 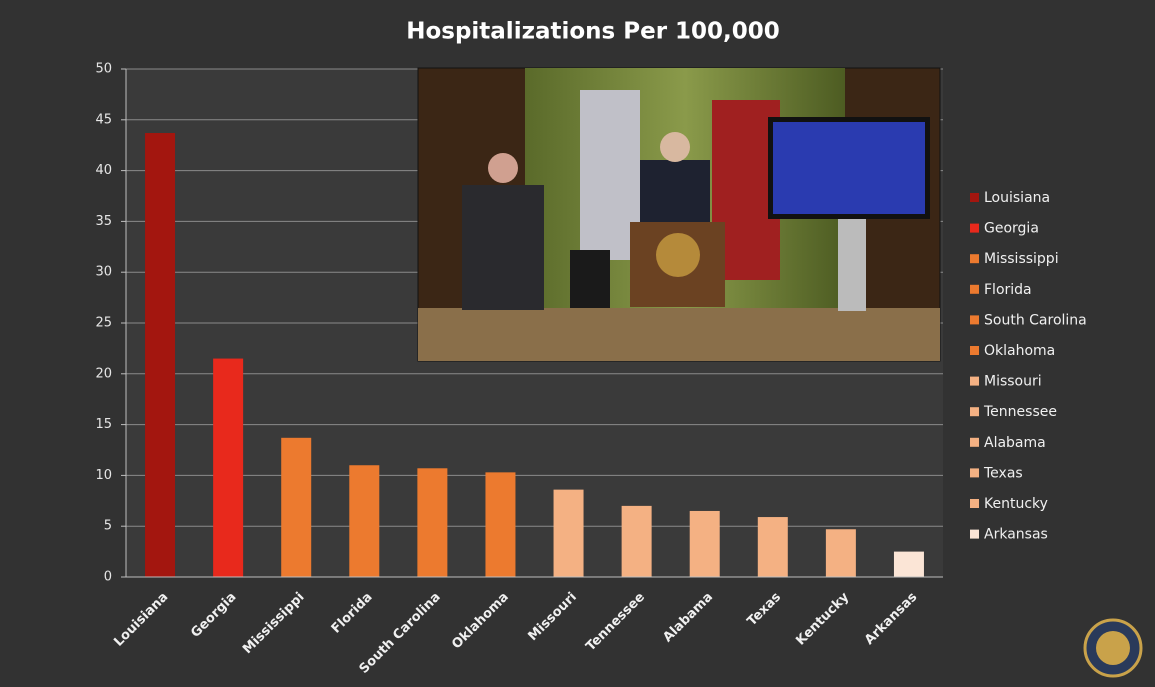 What do you see at coordinates (1016, 535) in the screenshot?
I see `legend-label: Arkansas` at bounding box center [1016, 535].